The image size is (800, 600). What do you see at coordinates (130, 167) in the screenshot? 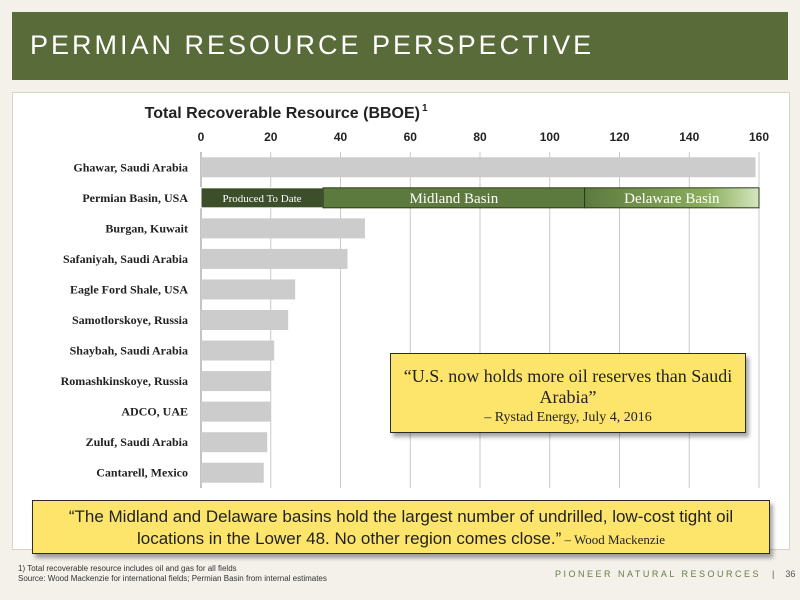
I see `category-label: Ghawar, Saudi Arabia` at bounding box center [130, 167].